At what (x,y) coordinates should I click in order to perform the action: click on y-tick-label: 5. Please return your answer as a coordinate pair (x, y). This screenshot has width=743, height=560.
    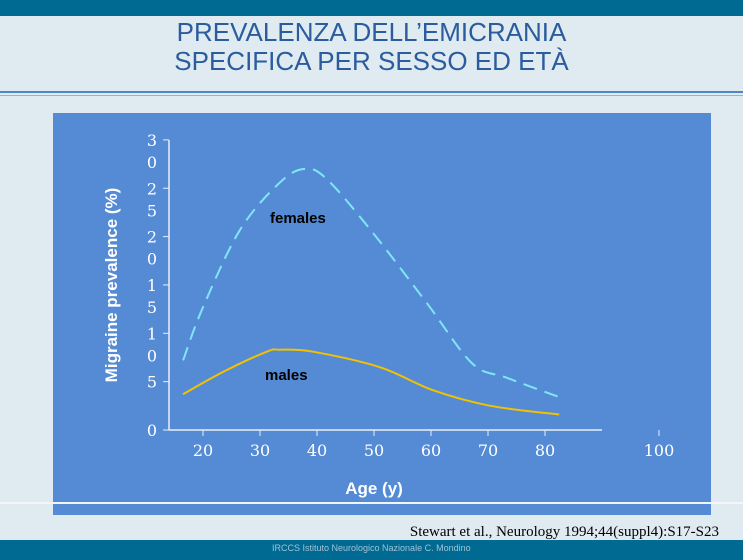
    Looking at the image, I should click on (152, 382).